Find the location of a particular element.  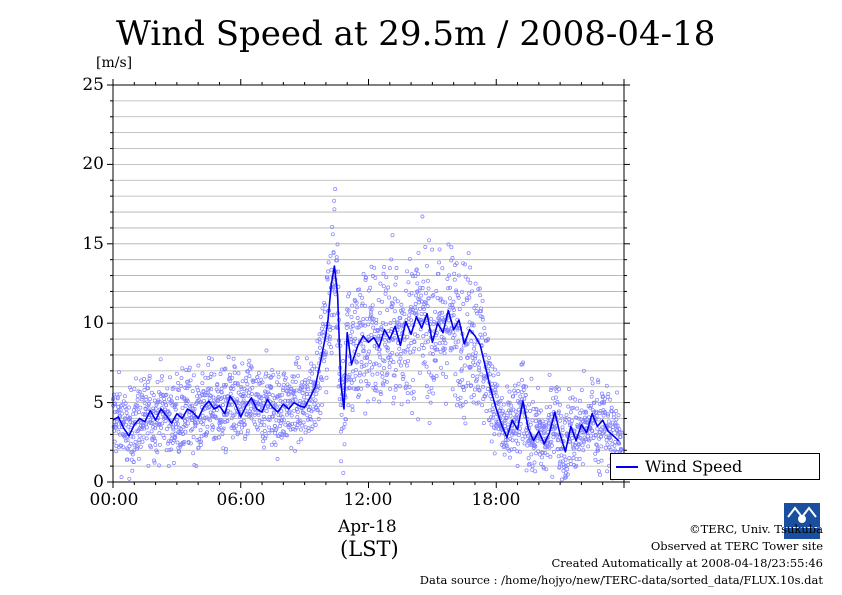

y-axis-unit: [m/s] is located at coordinates (114, 63).